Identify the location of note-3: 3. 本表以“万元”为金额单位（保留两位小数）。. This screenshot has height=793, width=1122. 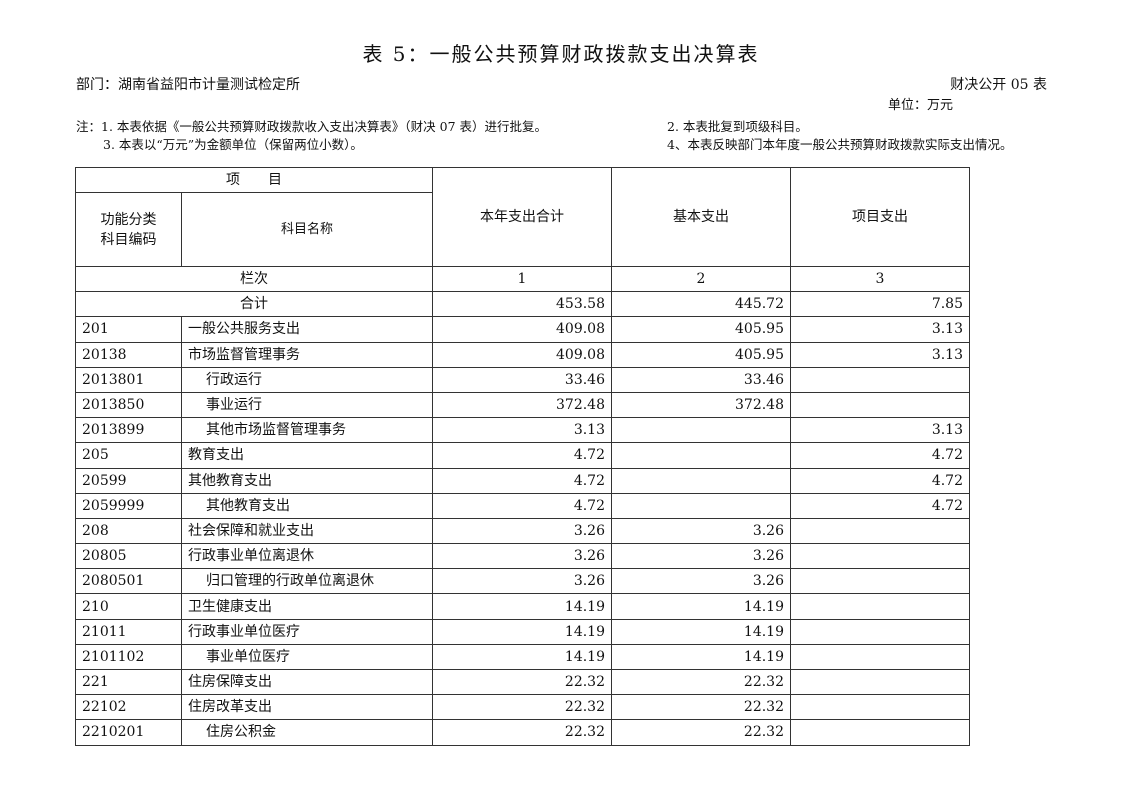
(233, 144).